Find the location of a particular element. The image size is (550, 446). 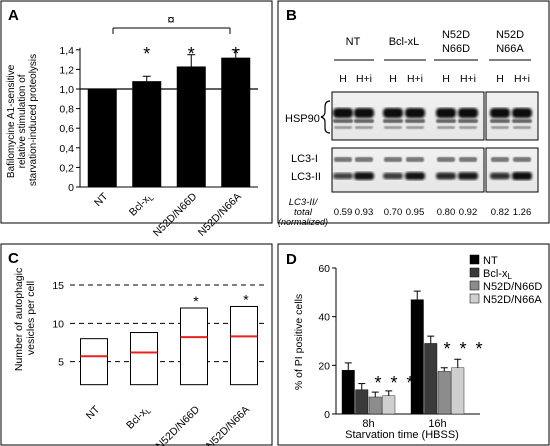

panel-d-significance-stars-16h: * * * is located at coordinates (463, 349).